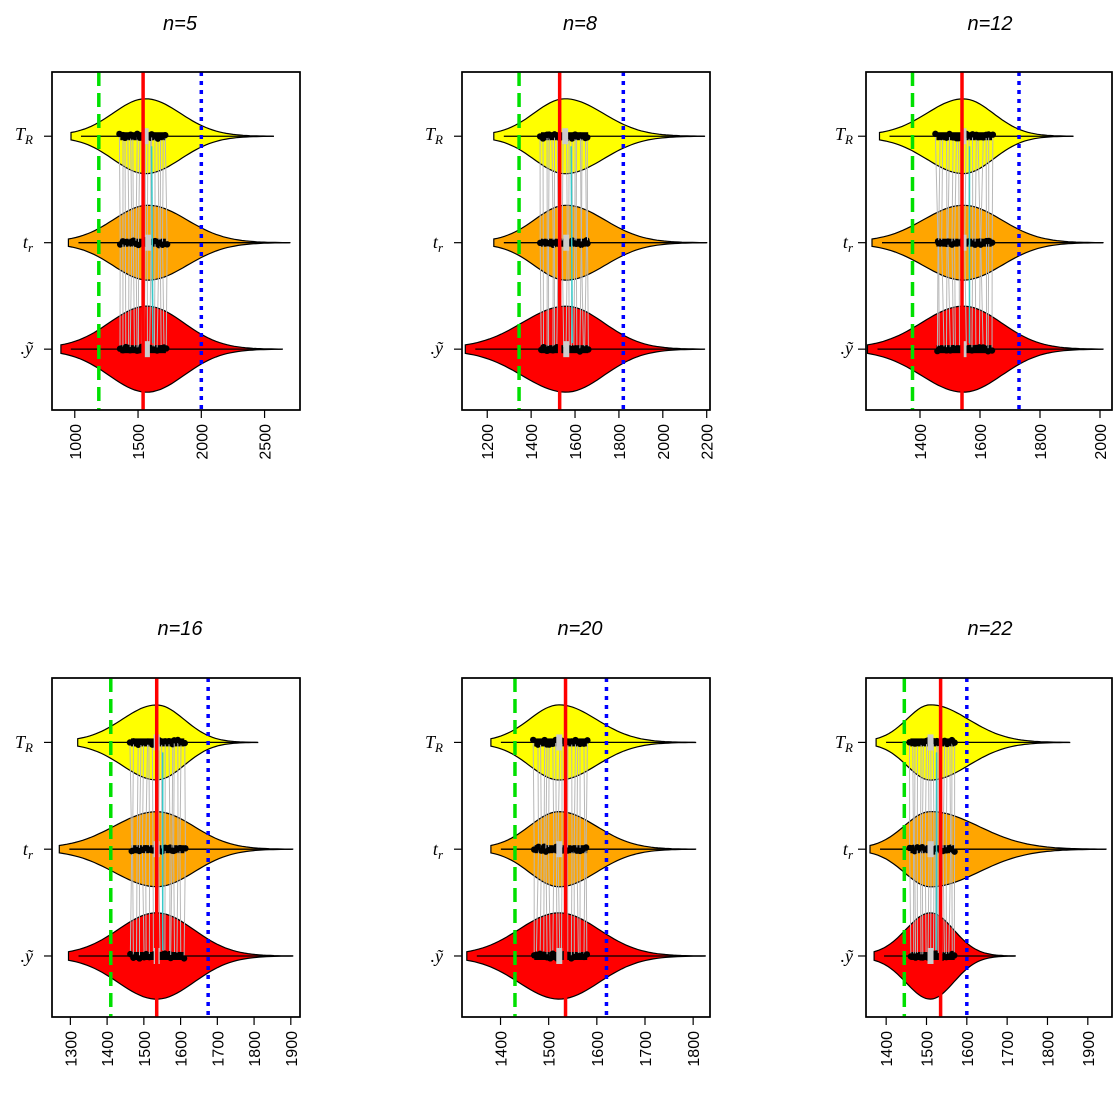  Describe the element at coordinates (71, 1049) in the screenshot. I see `x-tick-label: 1300` at that location.